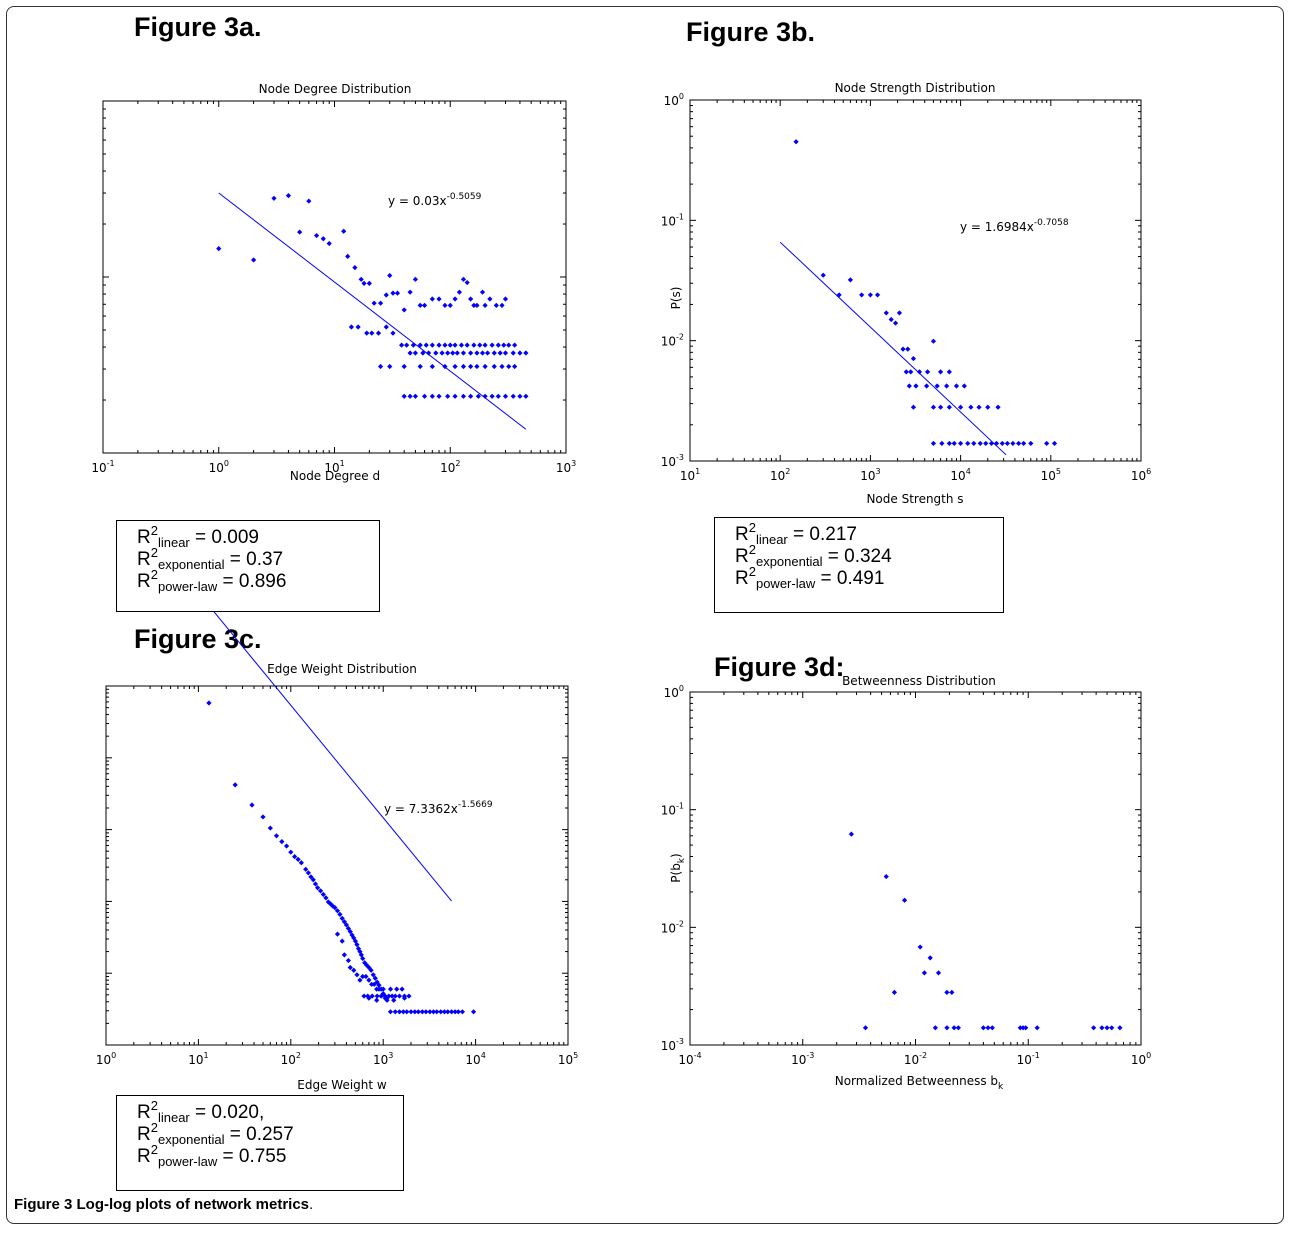 Image resolution: width=1292 pixels, height=1233 pixels. I want to click on r-squared-value: = 0.324, so click(857, 556).